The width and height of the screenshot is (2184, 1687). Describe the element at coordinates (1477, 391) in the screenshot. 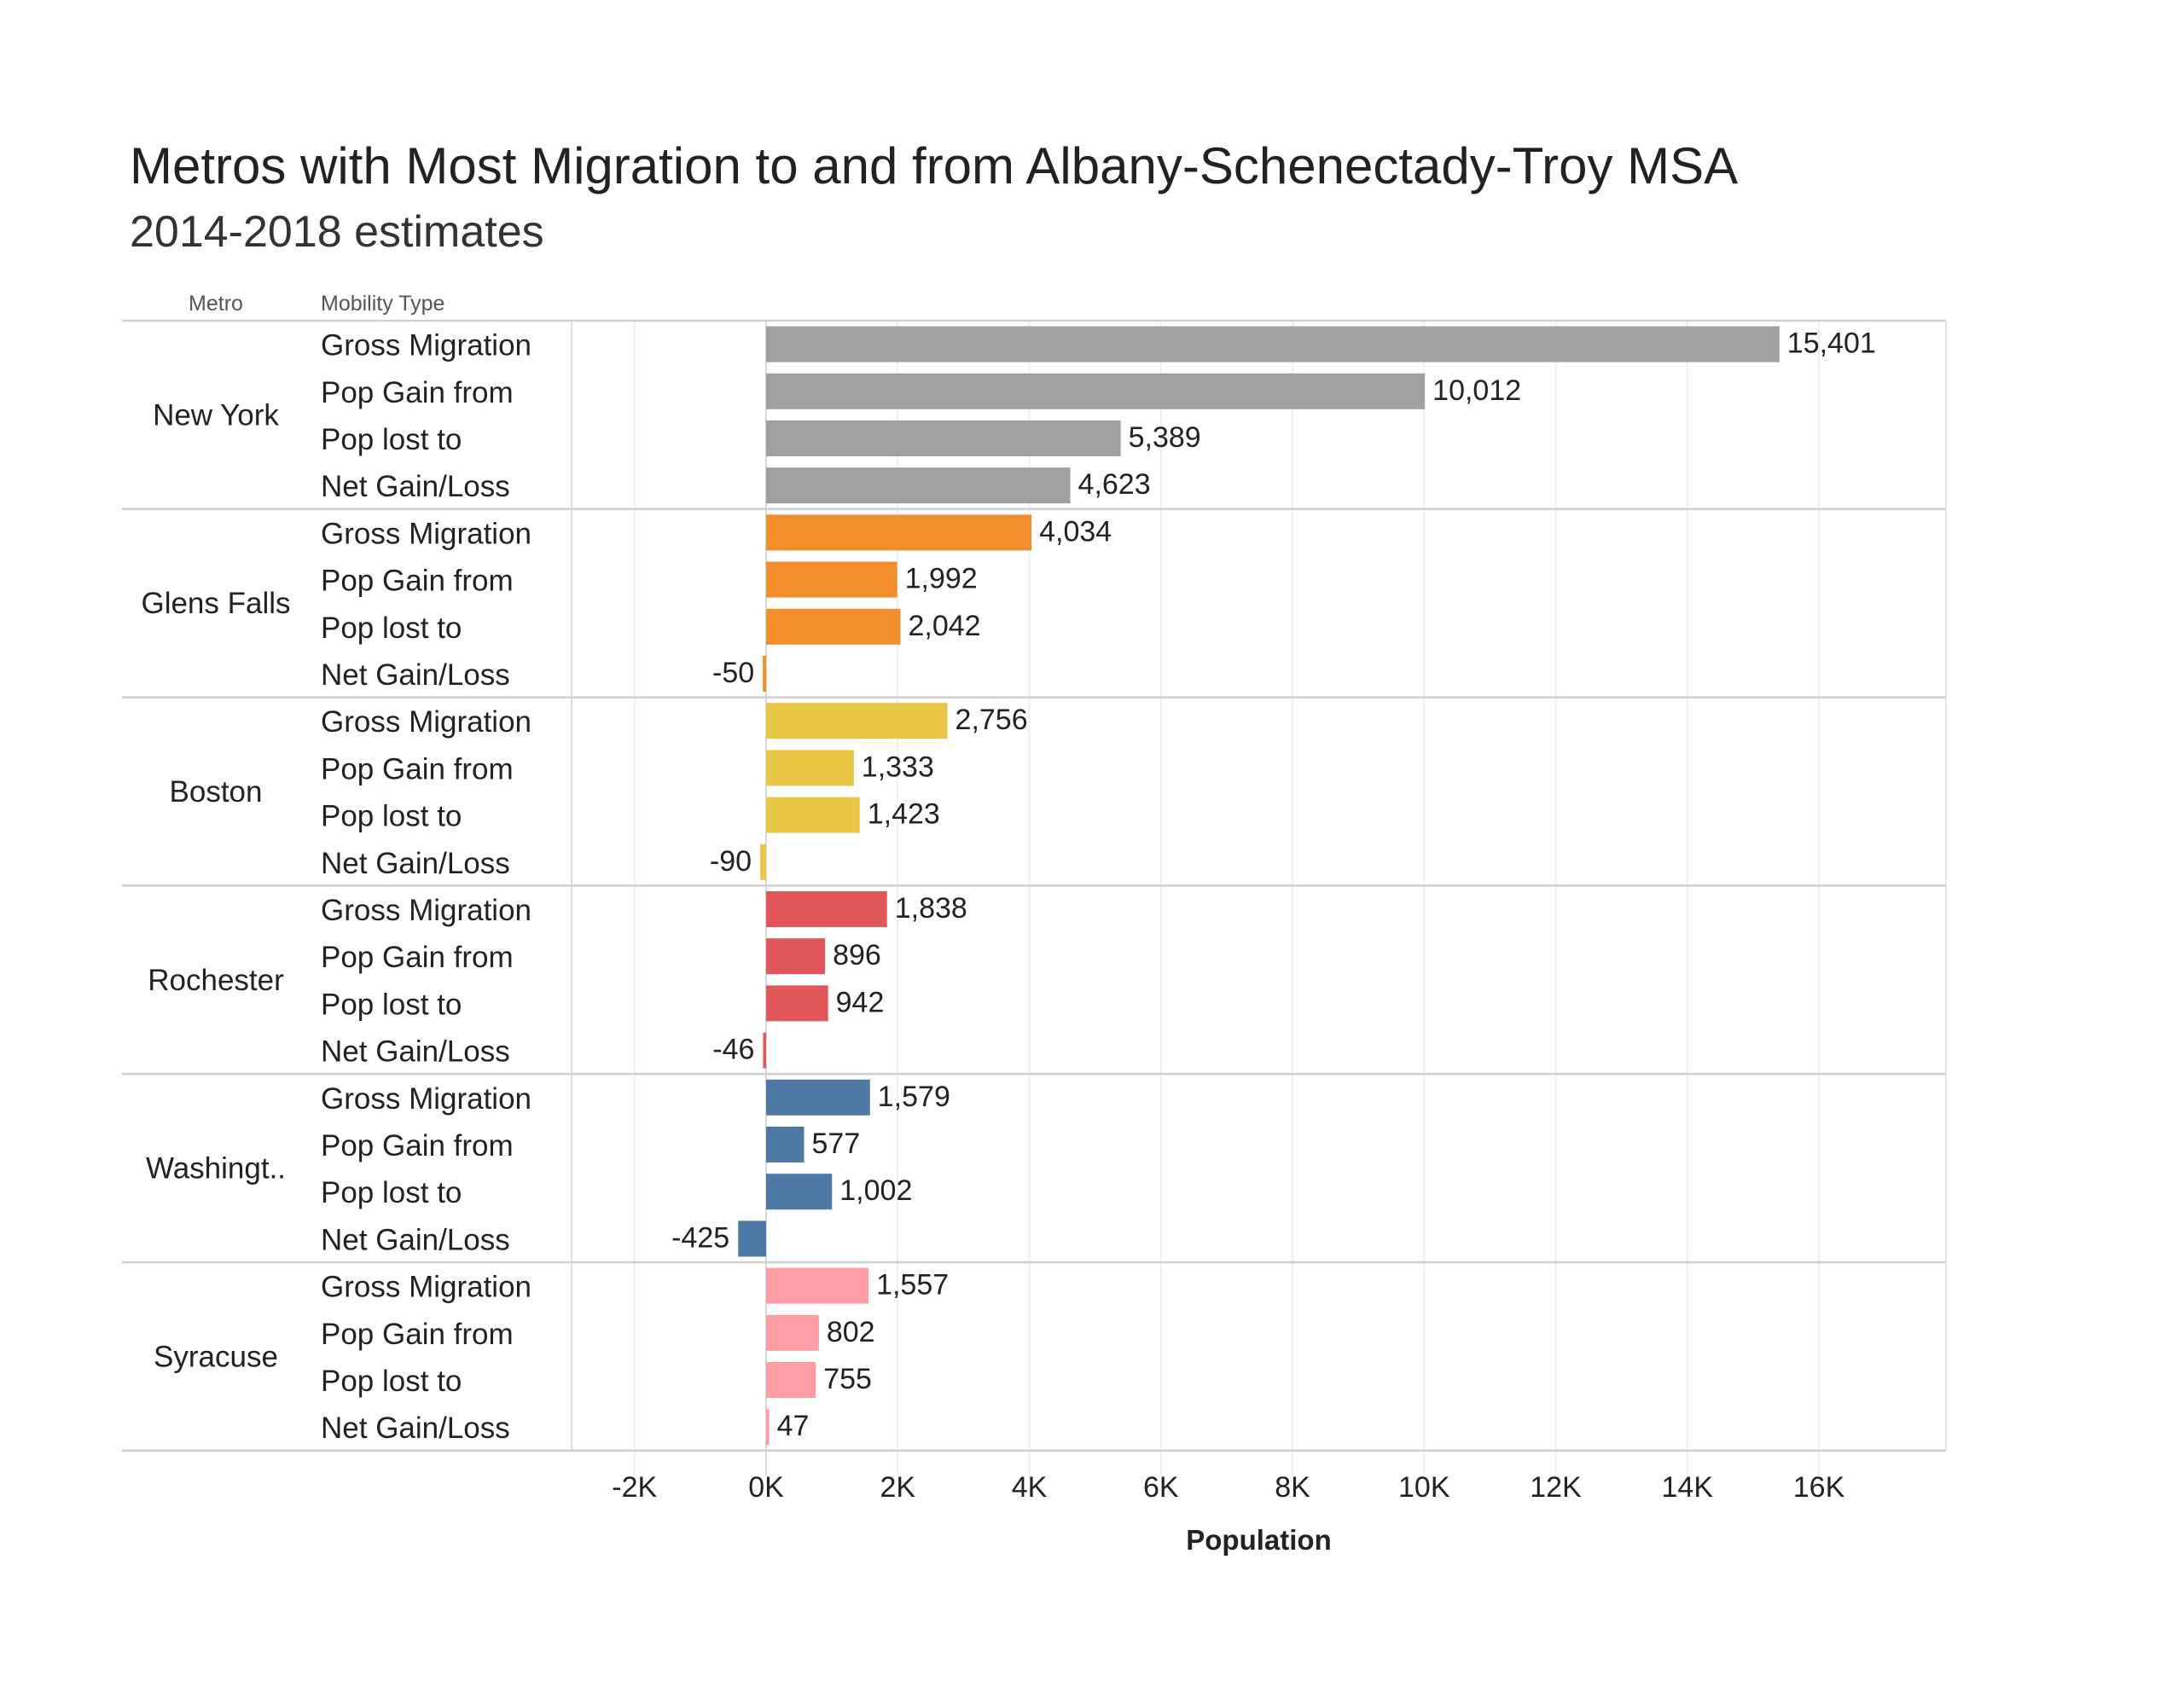

I see `data-label: 10,012` at that location.